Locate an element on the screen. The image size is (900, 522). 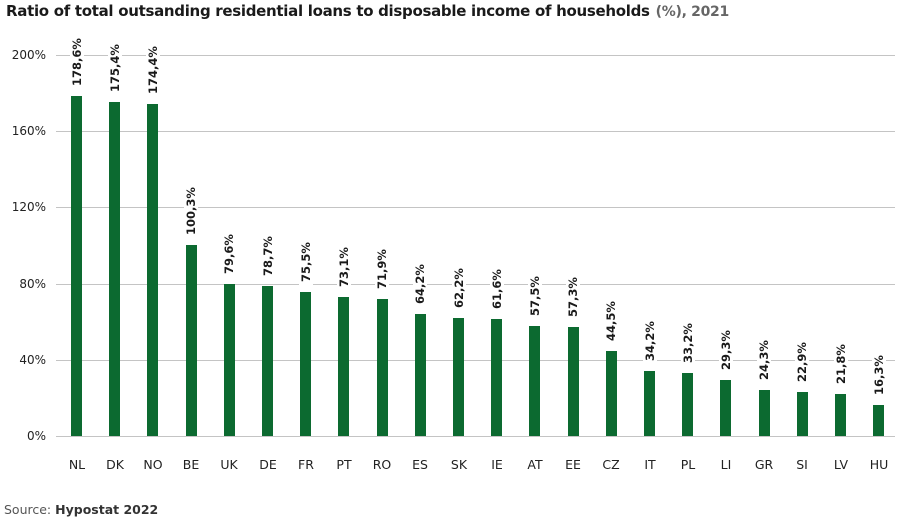
x-axis-category-label: CZ is located at coordinates (611, 464).